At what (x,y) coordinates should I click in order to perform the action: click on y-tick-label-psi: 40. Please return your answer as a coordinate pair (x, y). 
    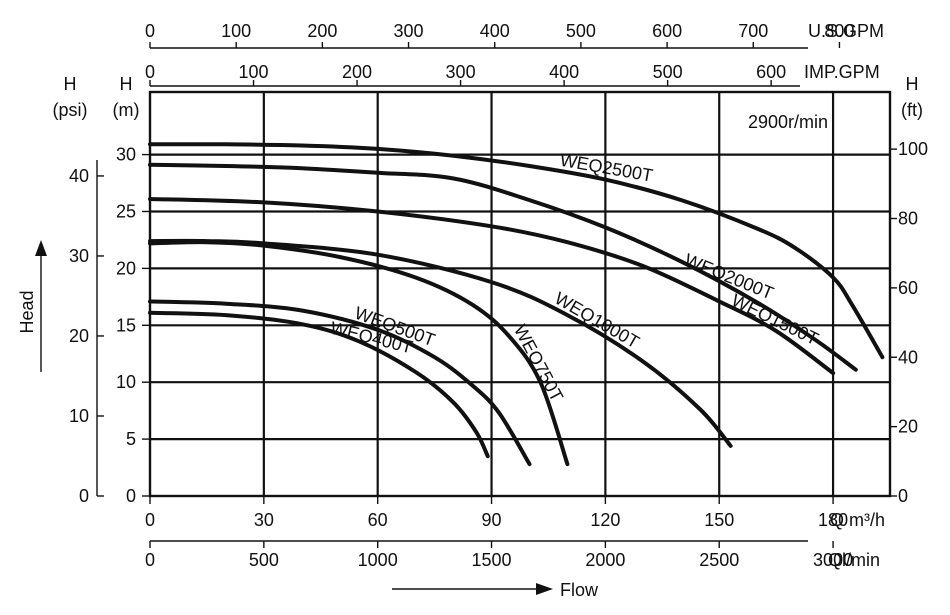
    Looking at the image, I should click on (79, 176).